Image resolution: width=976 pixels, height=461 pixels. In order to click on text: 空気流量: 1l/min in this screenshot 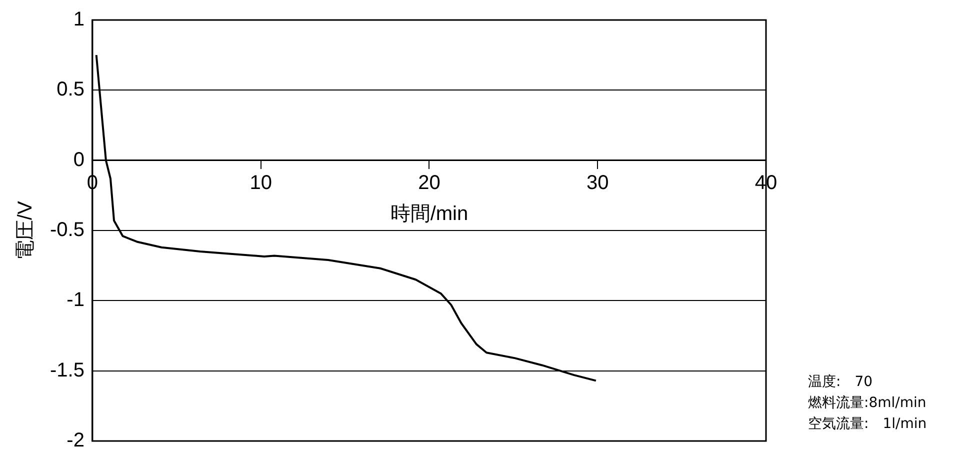, I will do `click(867, 424)`.